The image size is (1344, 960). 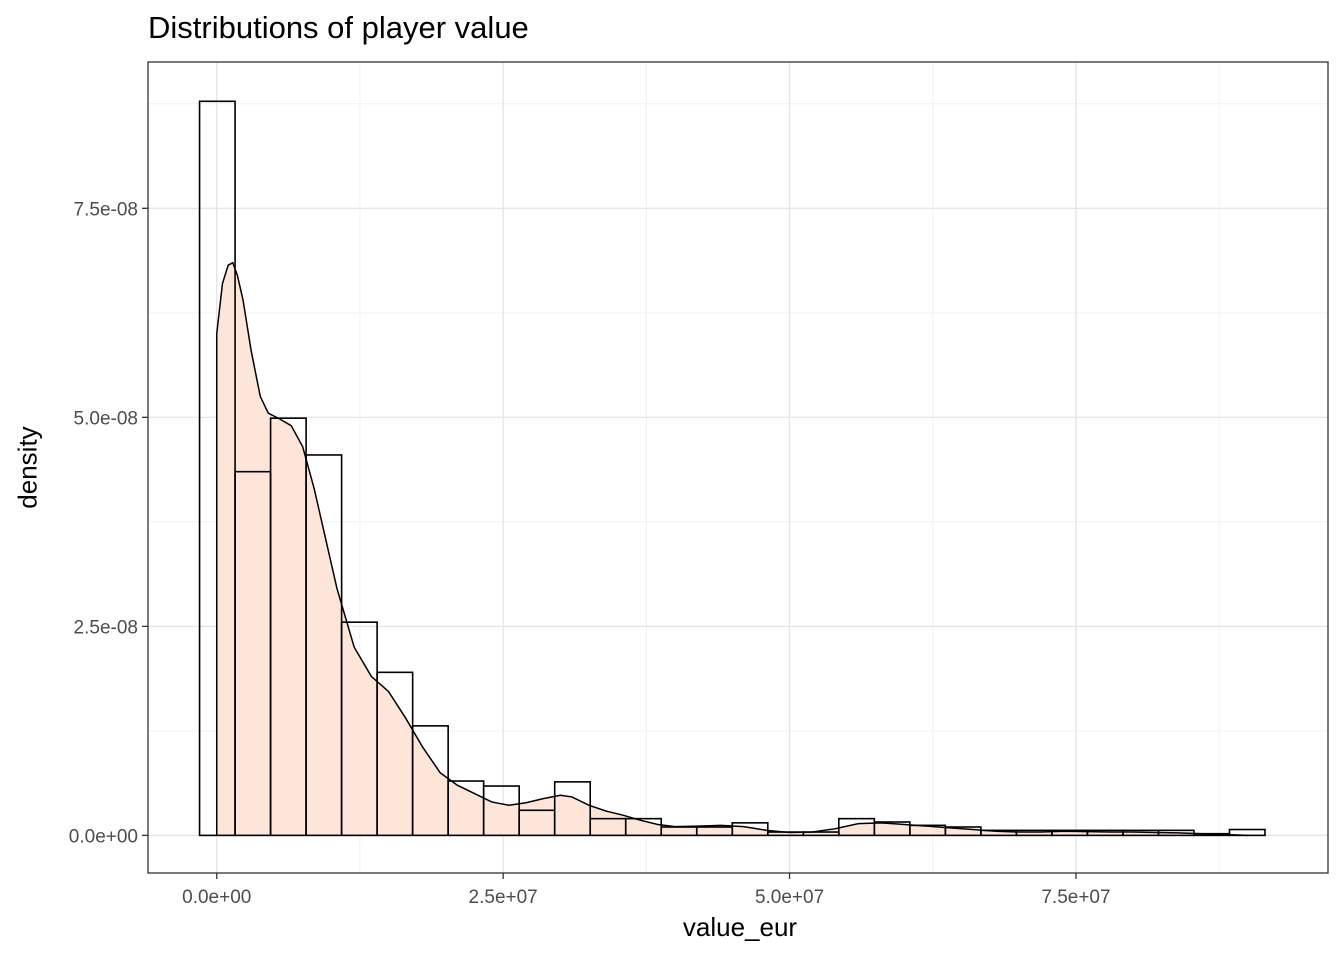 What do you see at coordinates (1075, 897) in the screenshot?
I see `x-tick-label: 7.5e+07` at bounding box center [1075, 897].